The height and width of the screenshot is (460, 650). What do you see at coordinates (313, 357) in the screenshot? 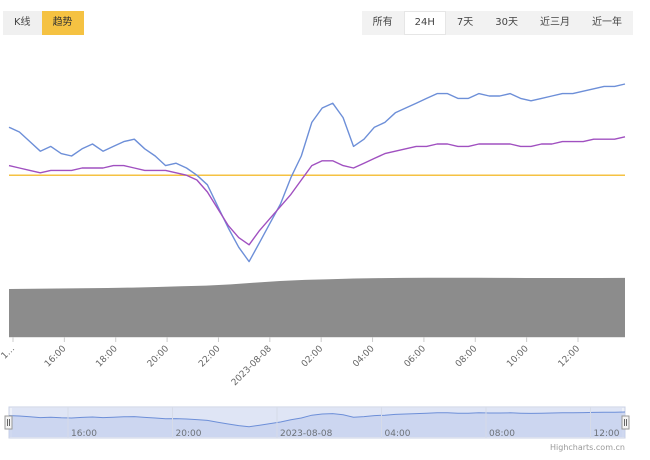
I see `x-tick-label: 02:00` at bounding box center [313, 357].